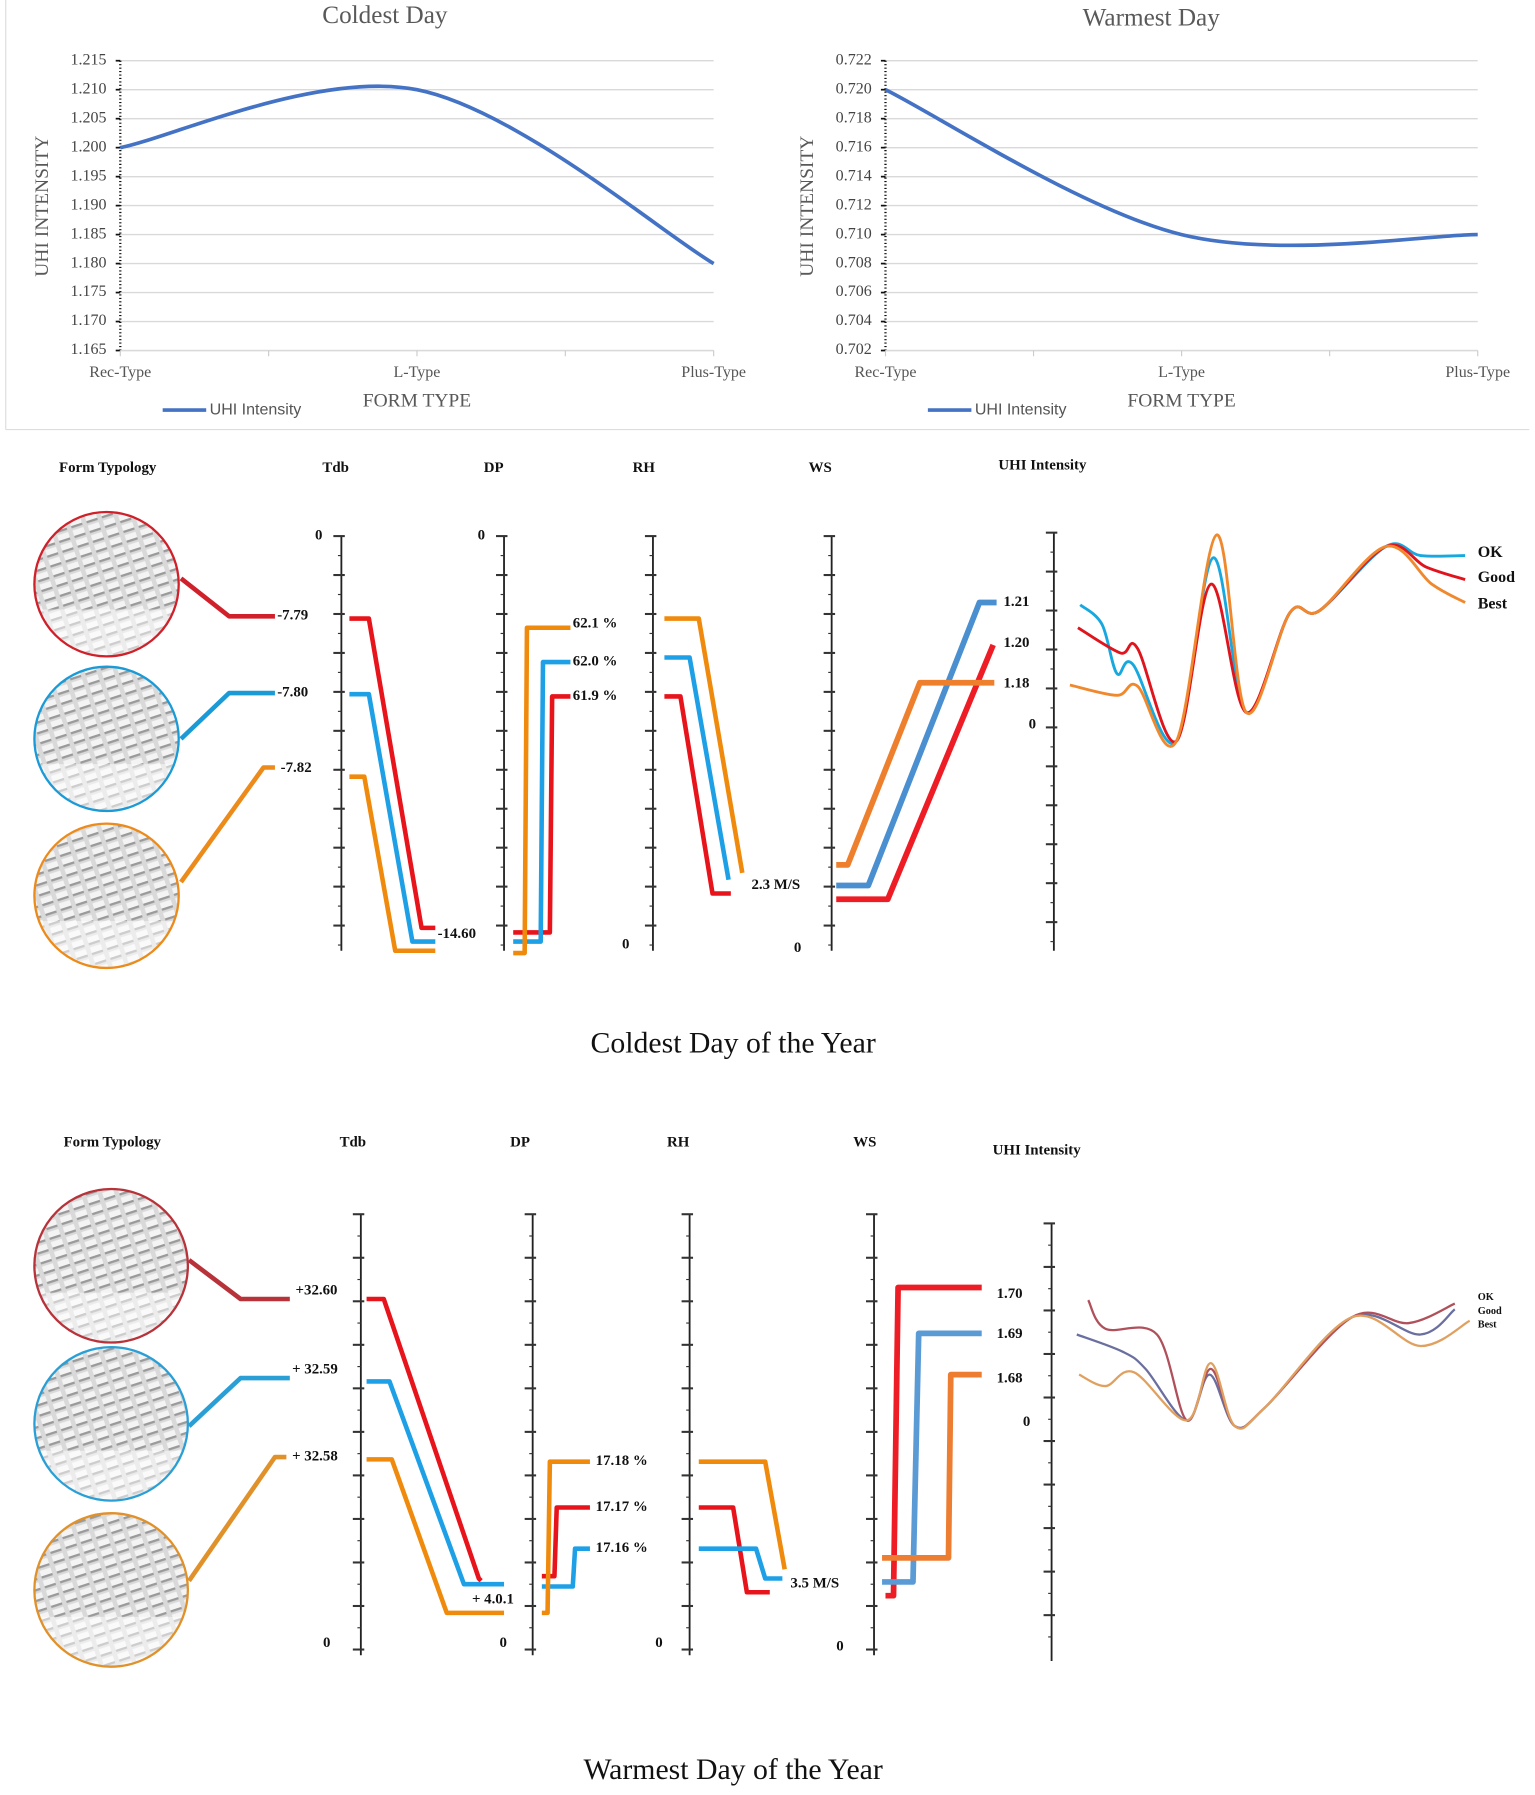  I want to click on y-tick-label: 1.190, so click(88, 204).